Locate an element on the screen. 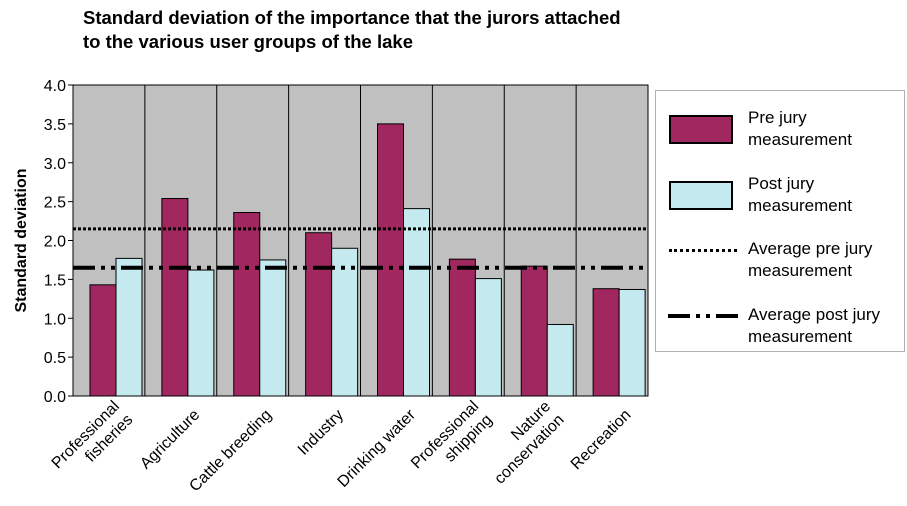 The image size is (907, 506). y-tick-label: 4.0 is located at coordinates (55, 86).